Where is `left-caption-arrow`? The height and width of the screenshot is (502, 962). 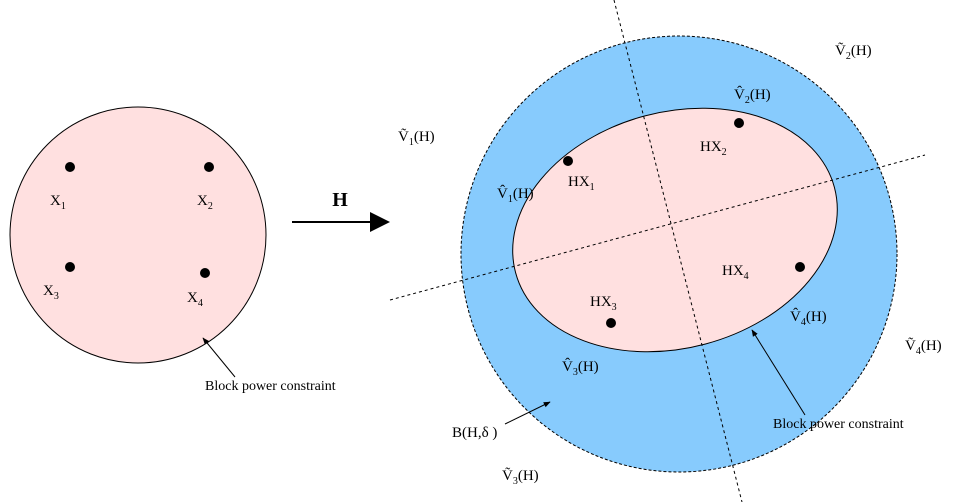
left-caption-arrow is located at coordinates (219, 357).